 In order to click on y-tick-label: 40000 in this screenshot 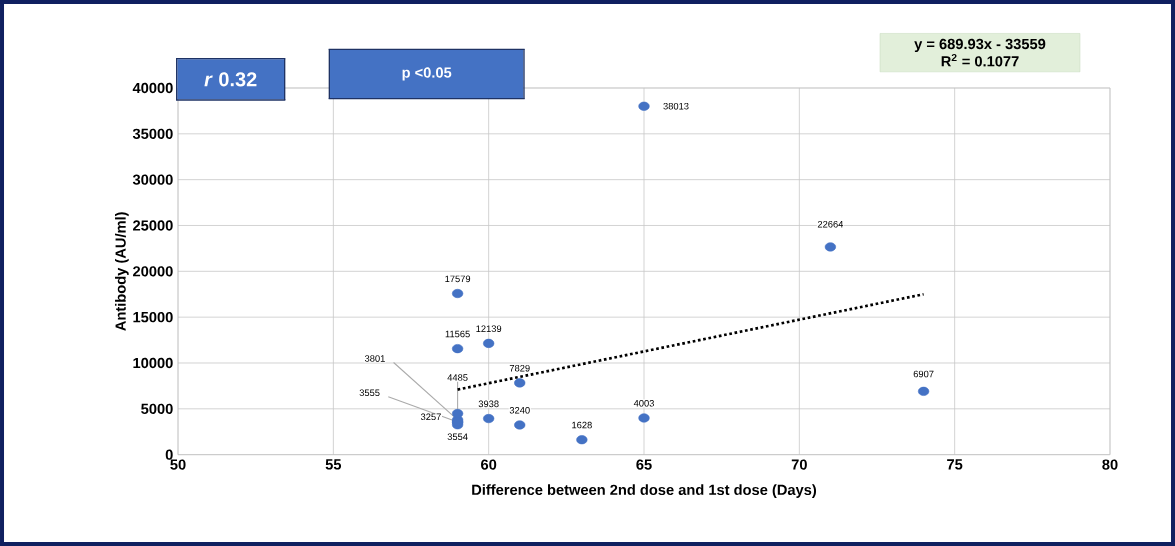, I will do `click(152, 88)`.